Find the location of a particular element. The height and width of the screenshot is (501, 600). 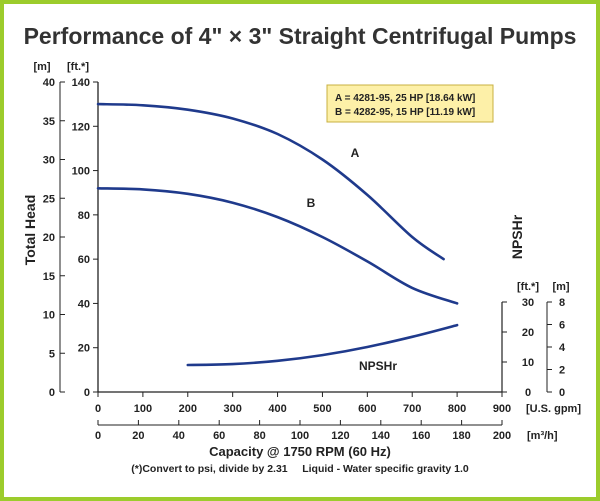

x-axis-unit: [U.S. gpm] is located at coordinates (553, 409).